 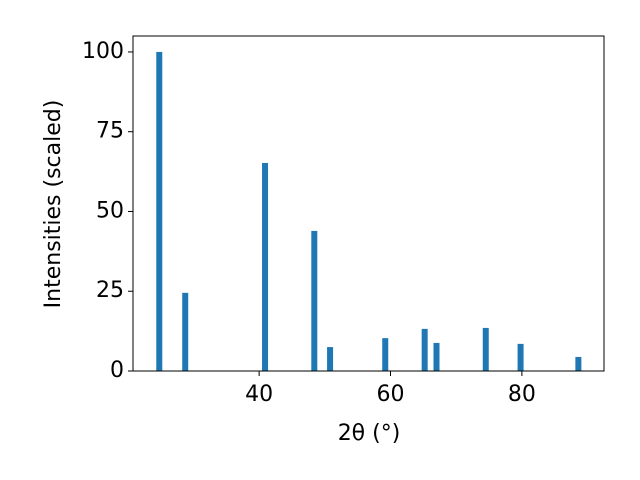 What do you see at coordinates (53, 204) in the screenshot?
I see `y-axis-label: Intensities (scaled)` at bounding box center [53, 204].